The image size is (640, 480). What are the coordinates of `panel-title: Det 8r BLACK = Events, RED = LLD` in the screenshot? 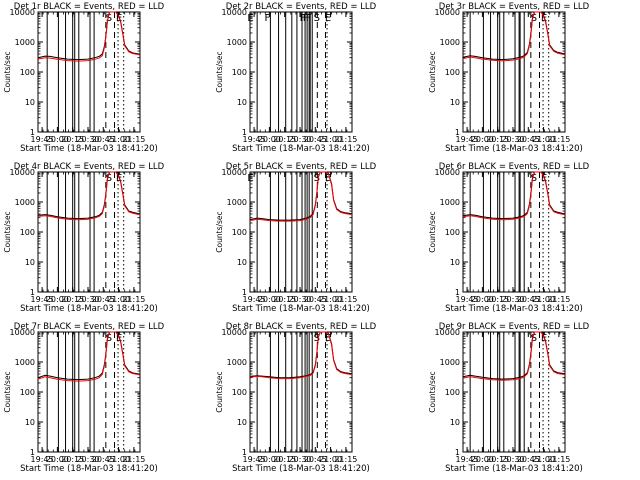 It's located at (301, 327).